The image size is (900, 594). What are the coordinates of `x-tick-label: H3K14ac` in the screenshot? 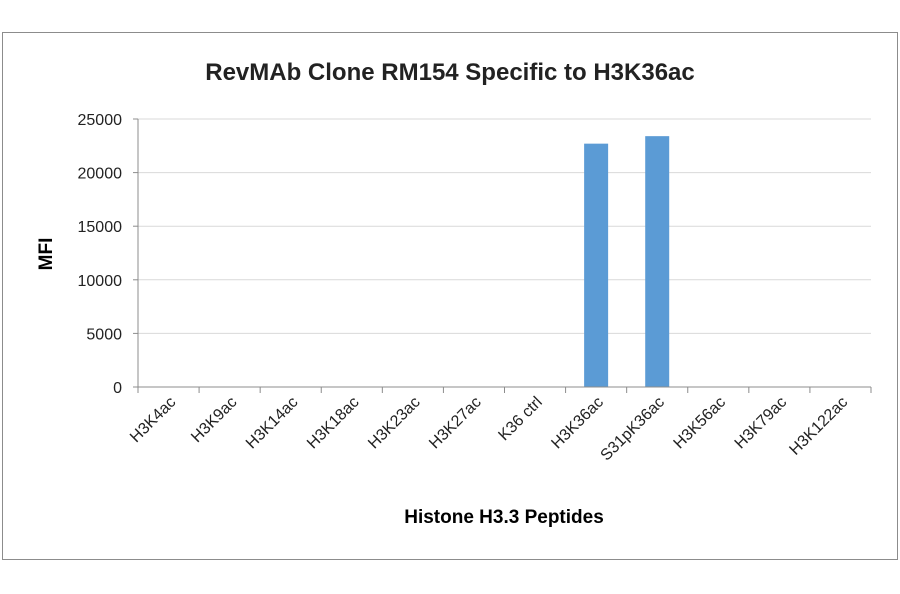 It's located at (272, 423).